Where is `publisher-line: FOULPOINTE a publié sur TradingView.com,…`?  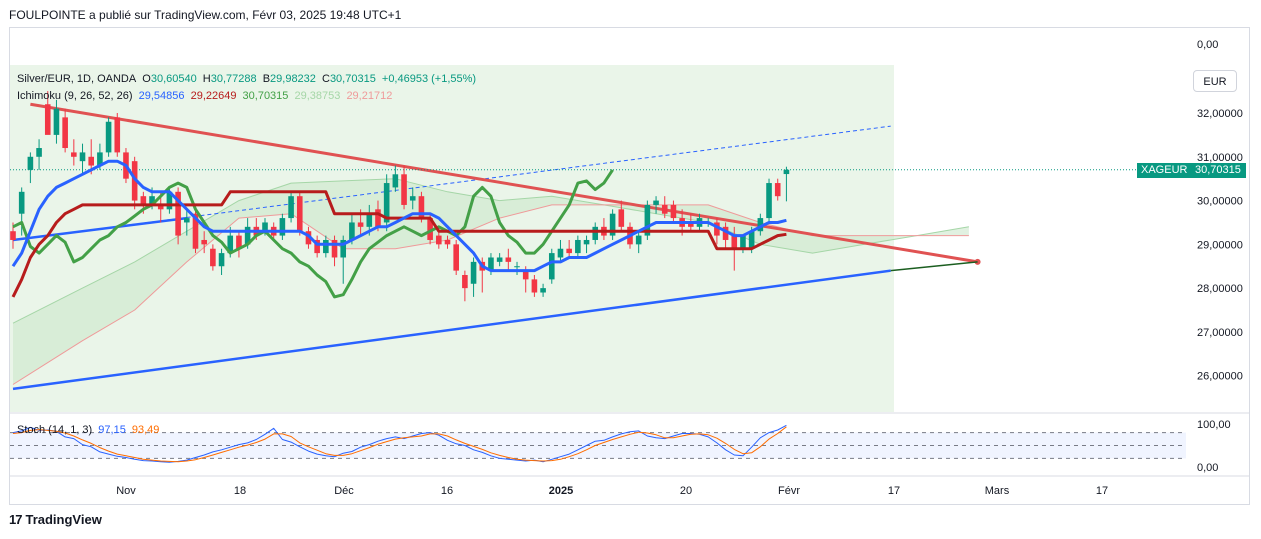
publisher-line: FOULPOINTE a publié sur TradingView.com,… is located at coordinates (205, 15).